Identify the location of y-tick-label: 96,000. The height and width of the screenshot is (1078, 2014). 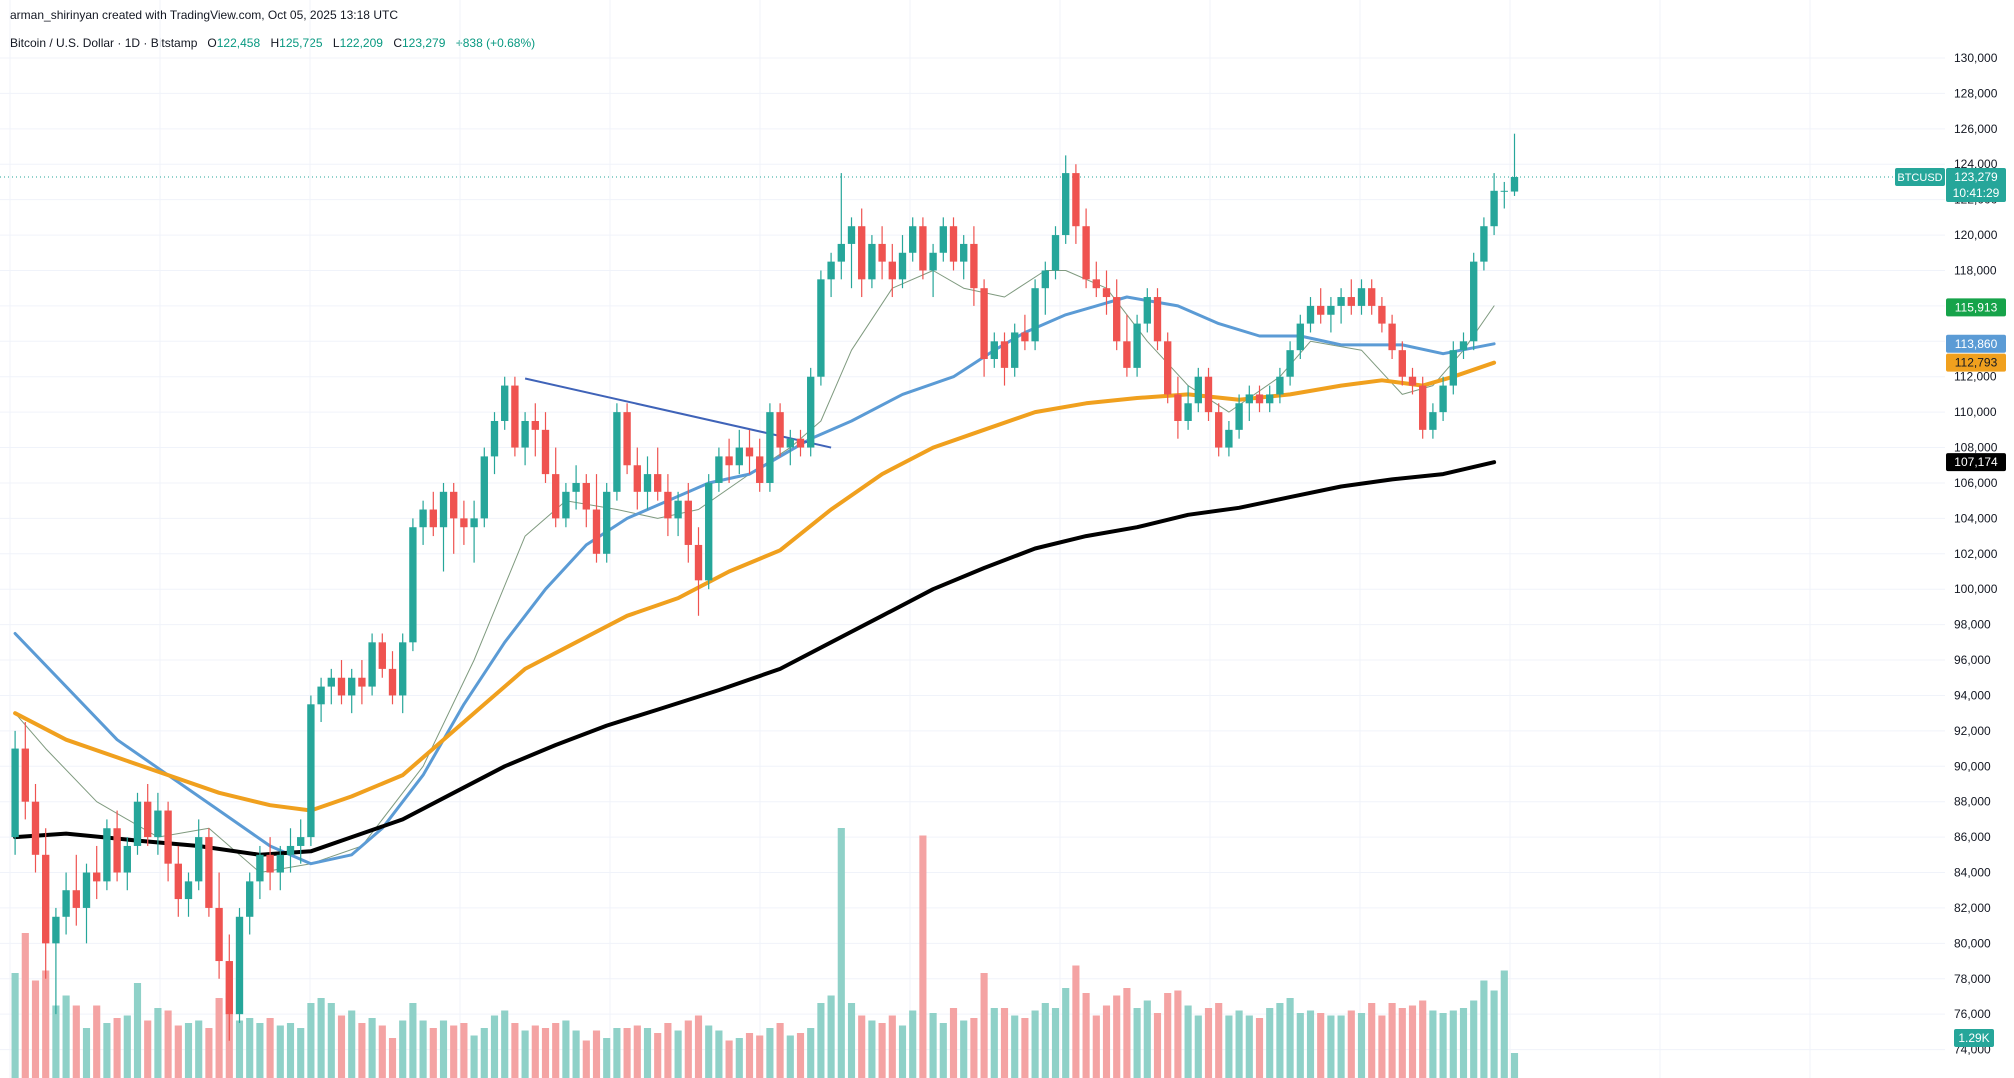
(1972, 660).